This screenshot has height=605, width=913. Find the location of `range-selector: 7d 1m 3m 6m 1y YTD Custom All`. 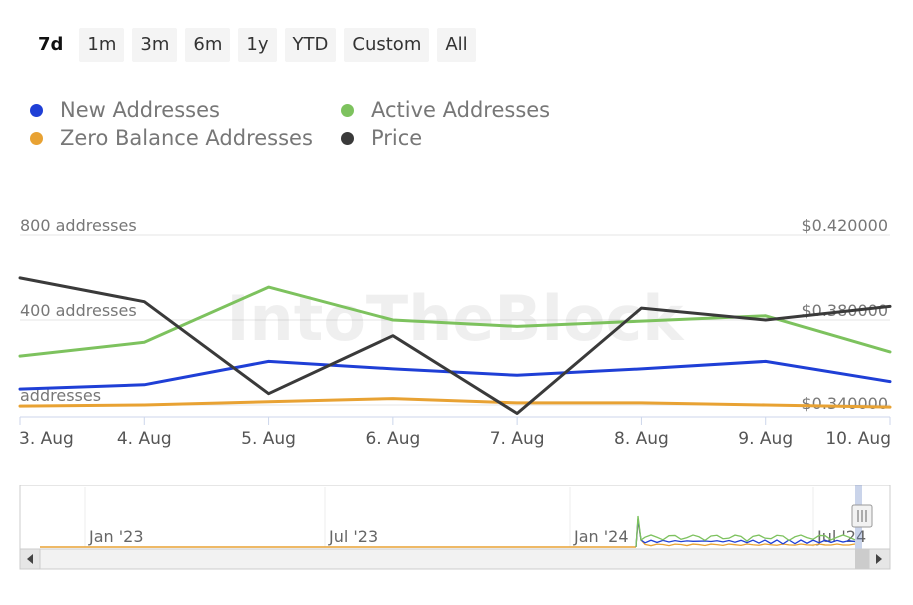

range-selector: 7d 1m 3m 6m 1y YTD Custom All is located at coordinates (253, 45).